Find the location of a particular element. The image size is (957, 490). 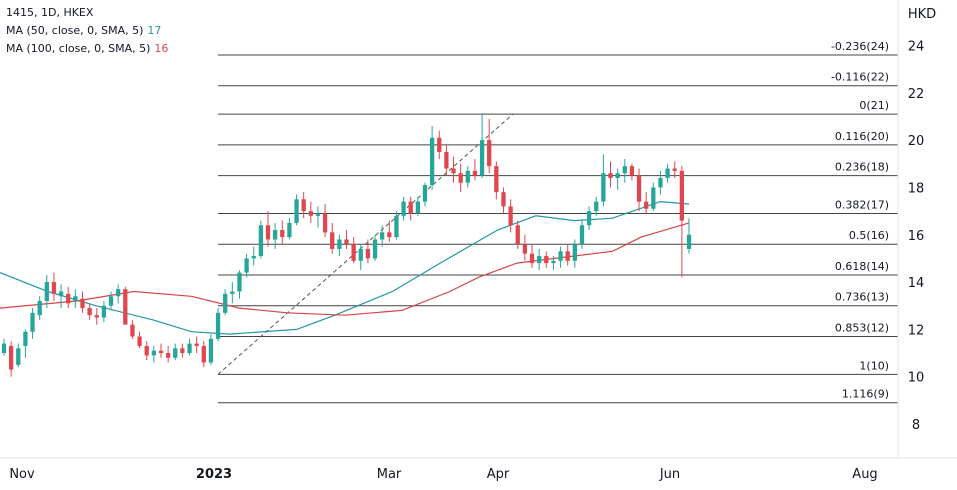

ma100-value: 16 is located at coordinates (161, 48).